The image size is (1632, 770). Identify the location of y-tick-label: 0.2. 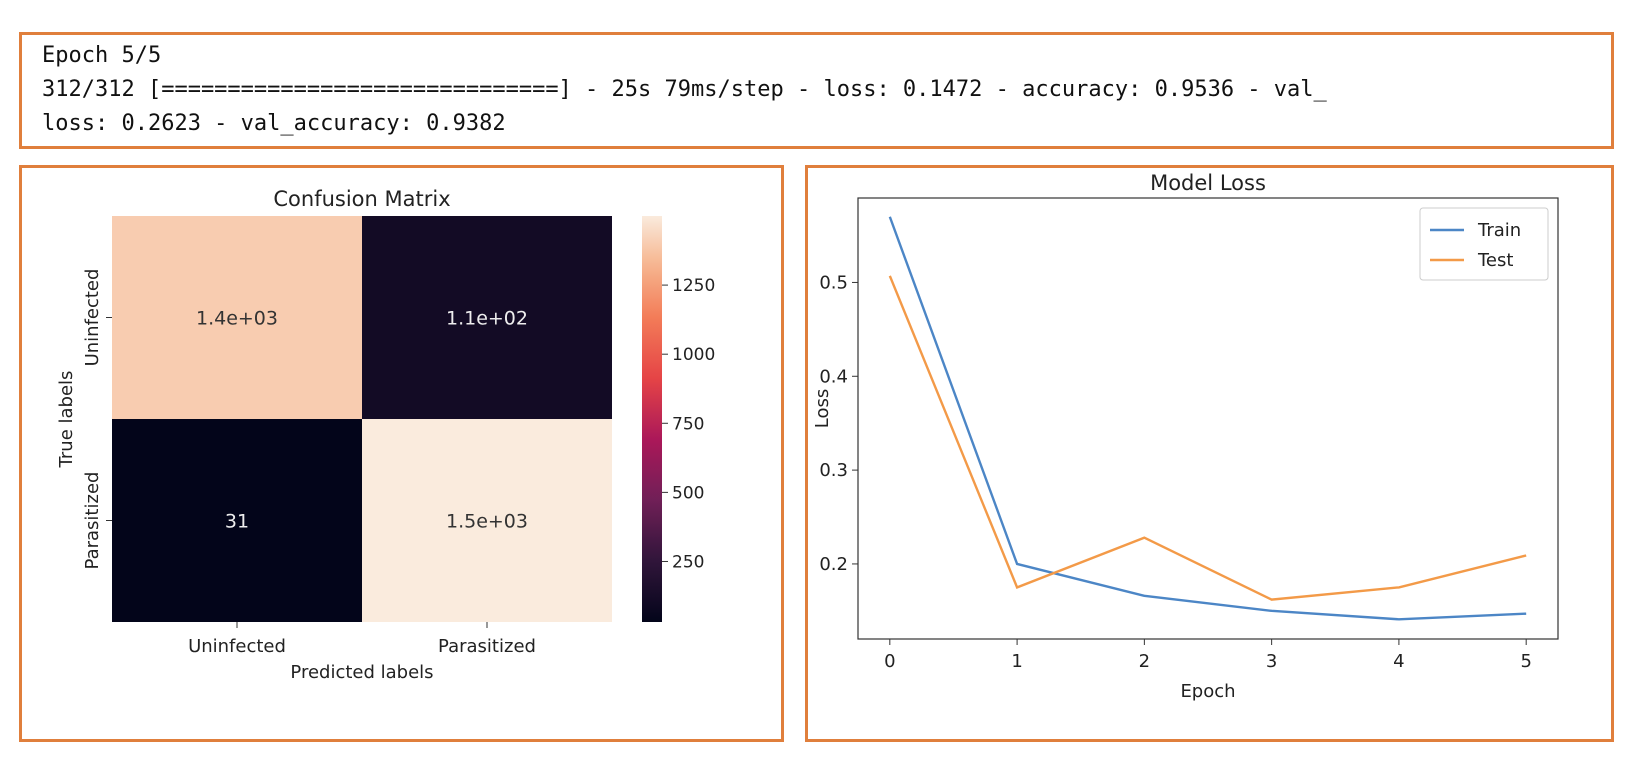
(833, 564).